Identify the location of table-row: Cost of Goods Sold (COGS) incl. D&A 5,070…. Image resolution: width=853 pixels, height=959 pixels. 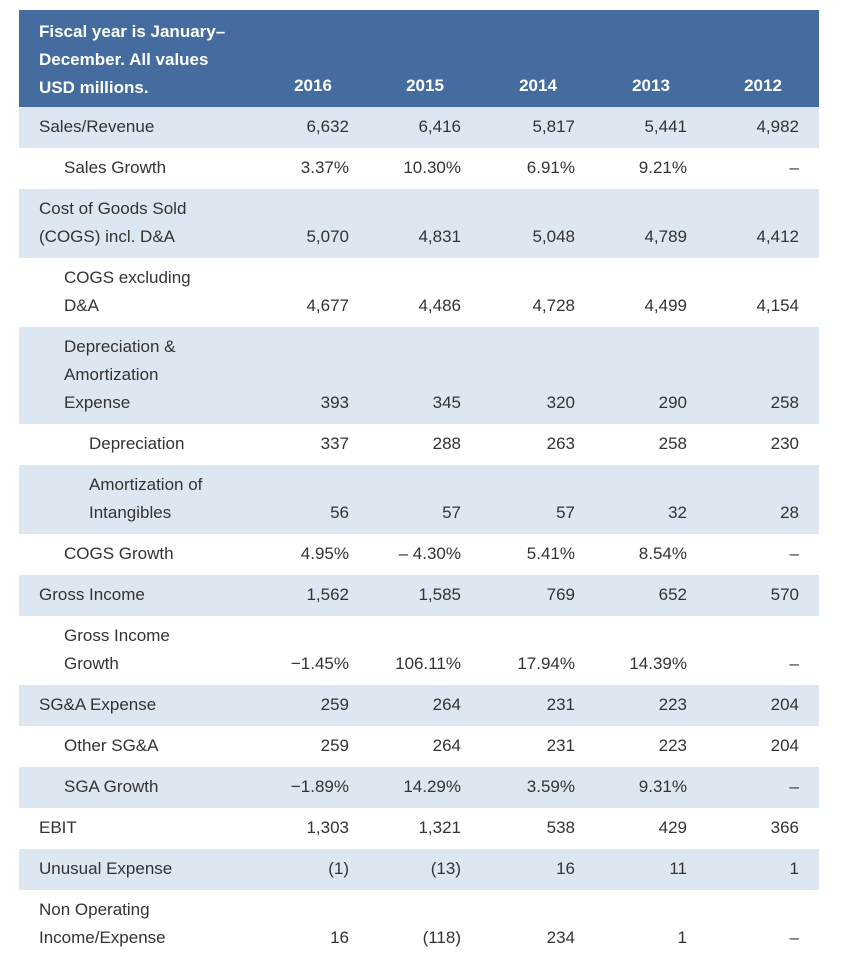
(419, 223).